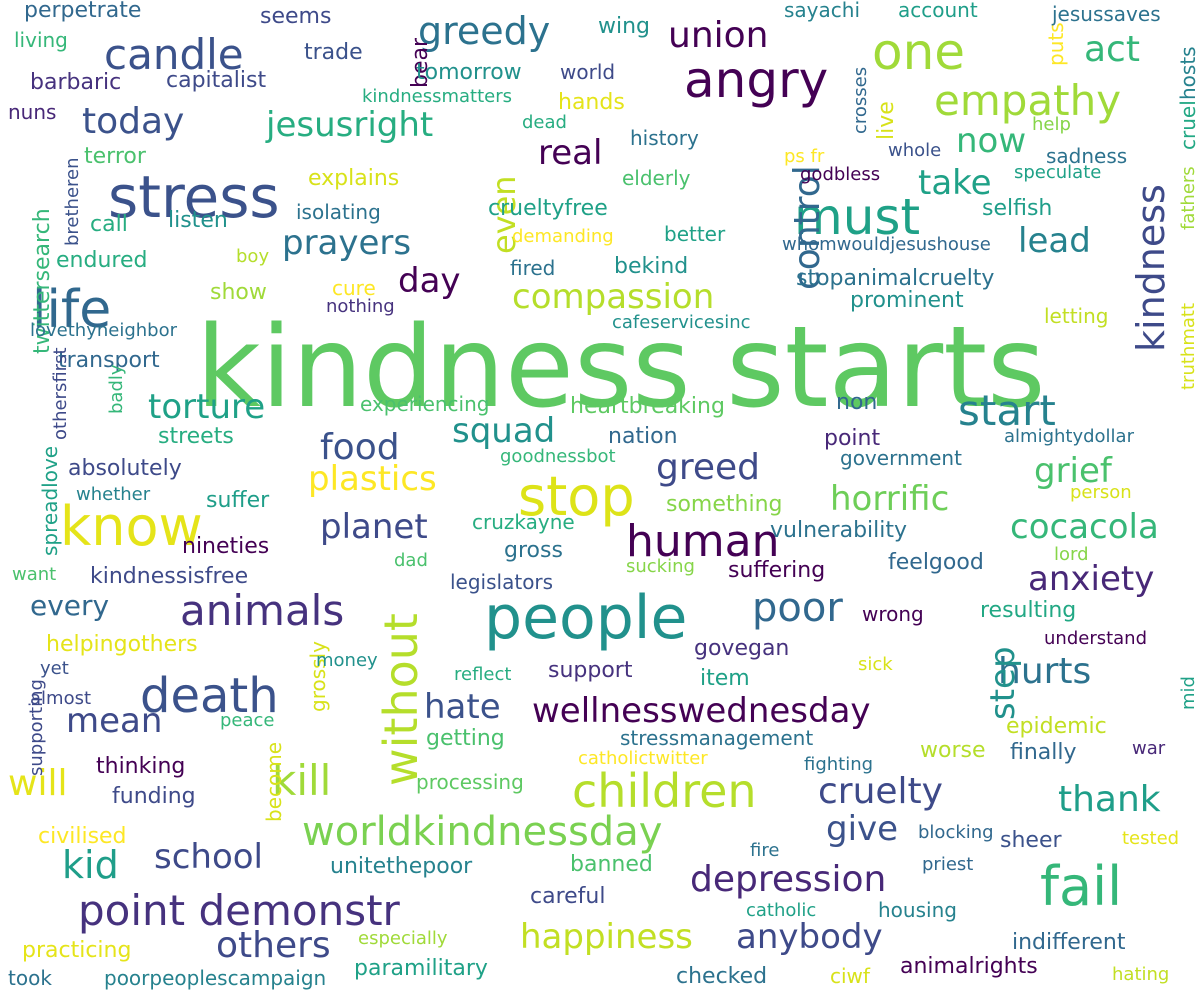  I want to click on word-whole: whole, so click(915, 150).